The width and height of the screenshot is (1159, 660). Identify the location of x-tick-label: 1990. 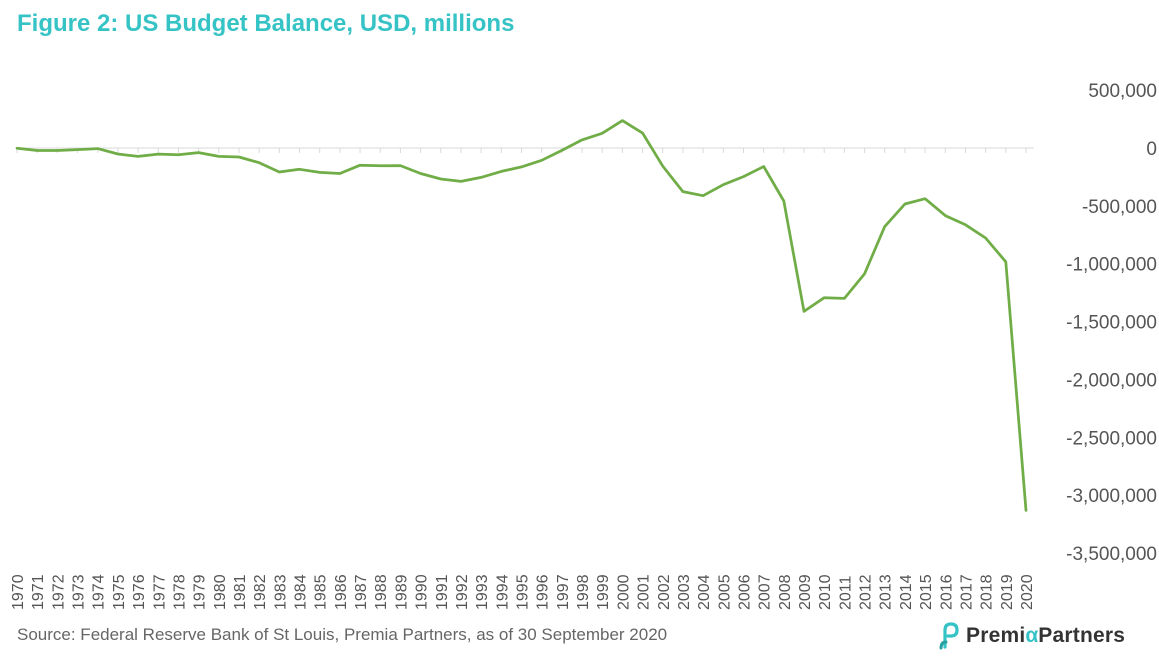
(422, 592).